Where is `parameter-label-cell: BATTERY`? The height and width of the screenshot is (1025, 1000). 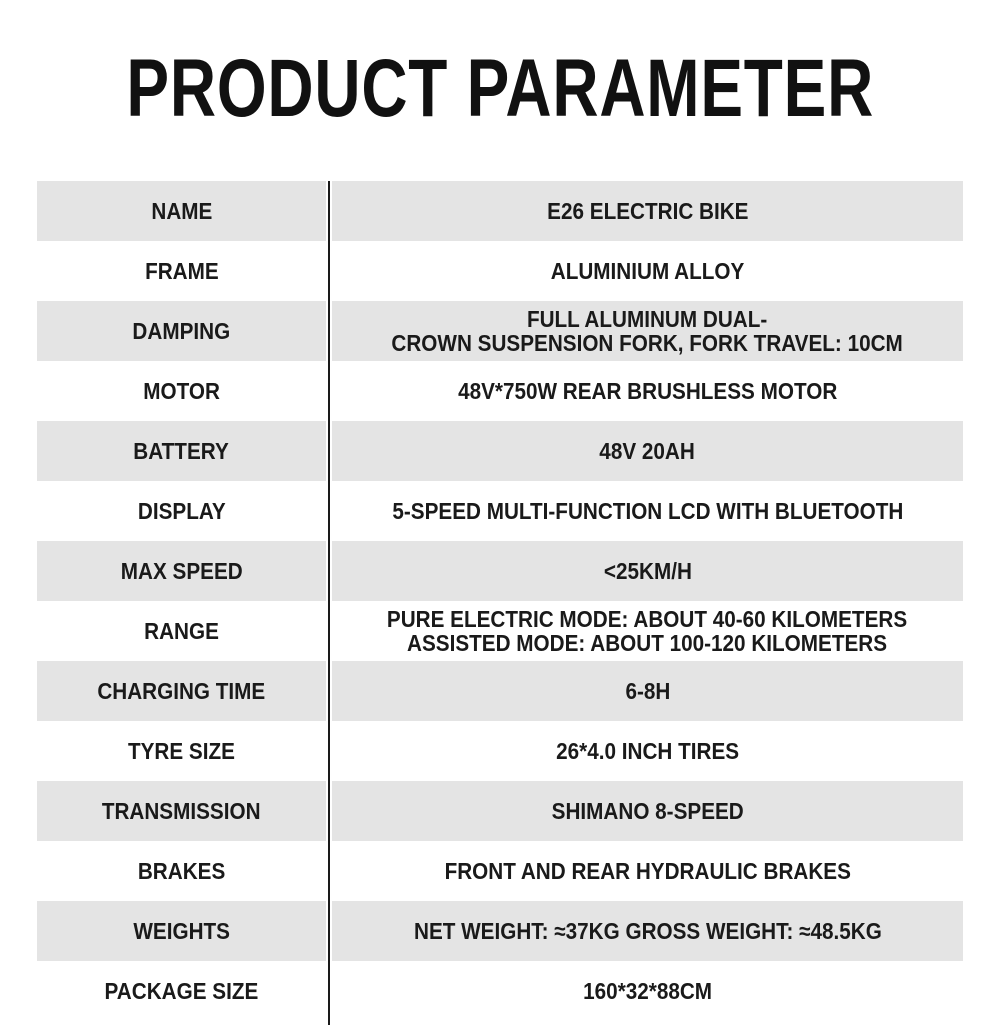
parameter-label-cell: BATTERY is located at coordinates (181, 451).